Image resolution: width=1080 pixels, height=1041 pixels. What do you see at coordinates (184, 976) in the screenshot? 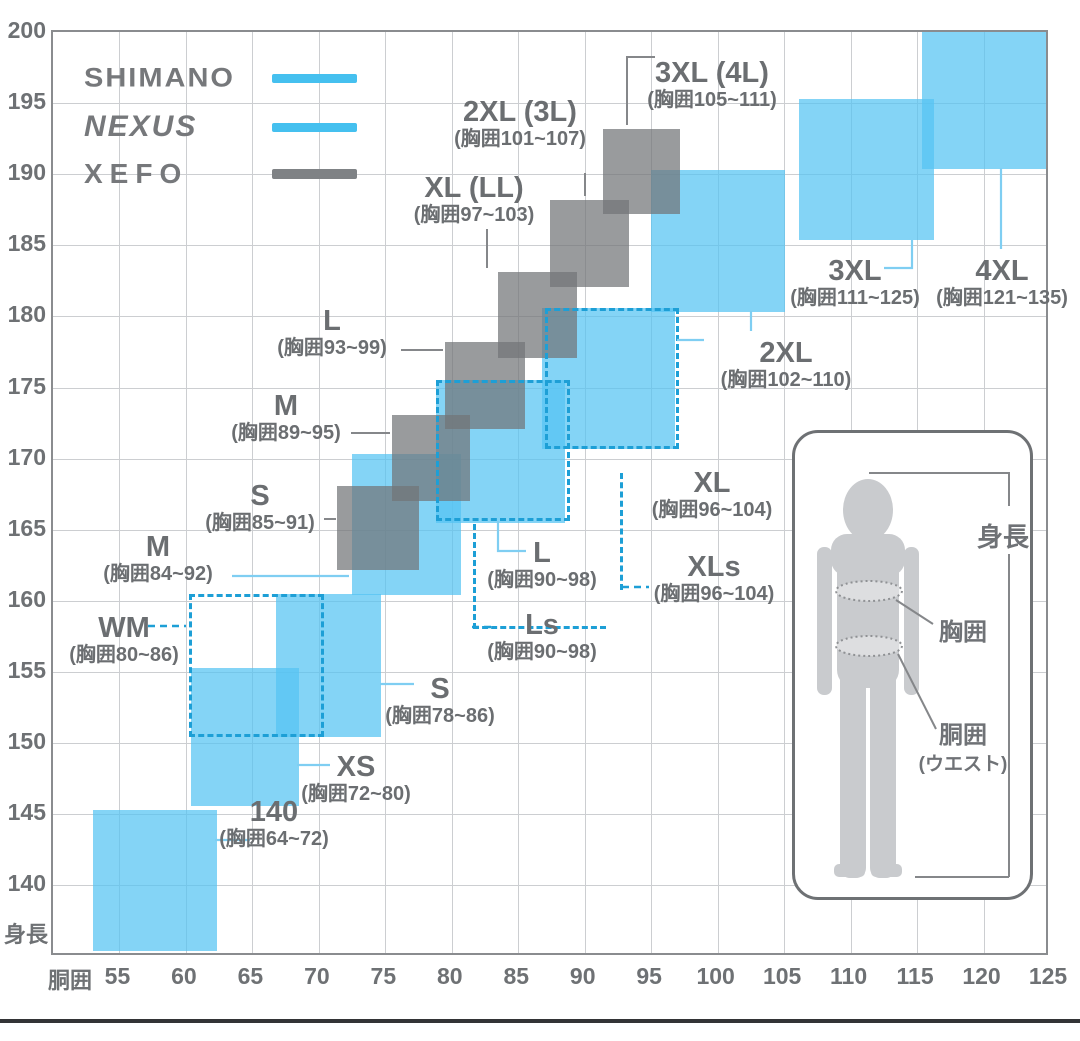
I see `x-tick-60: 60` at bounding box center [184, 976].